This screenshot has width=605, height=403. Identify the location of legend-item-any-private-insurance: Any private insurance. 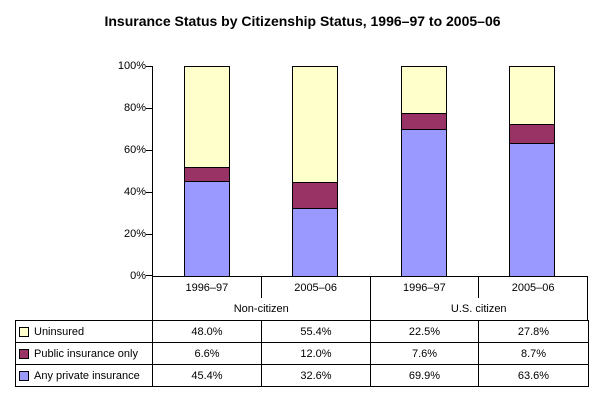
(84, 376).